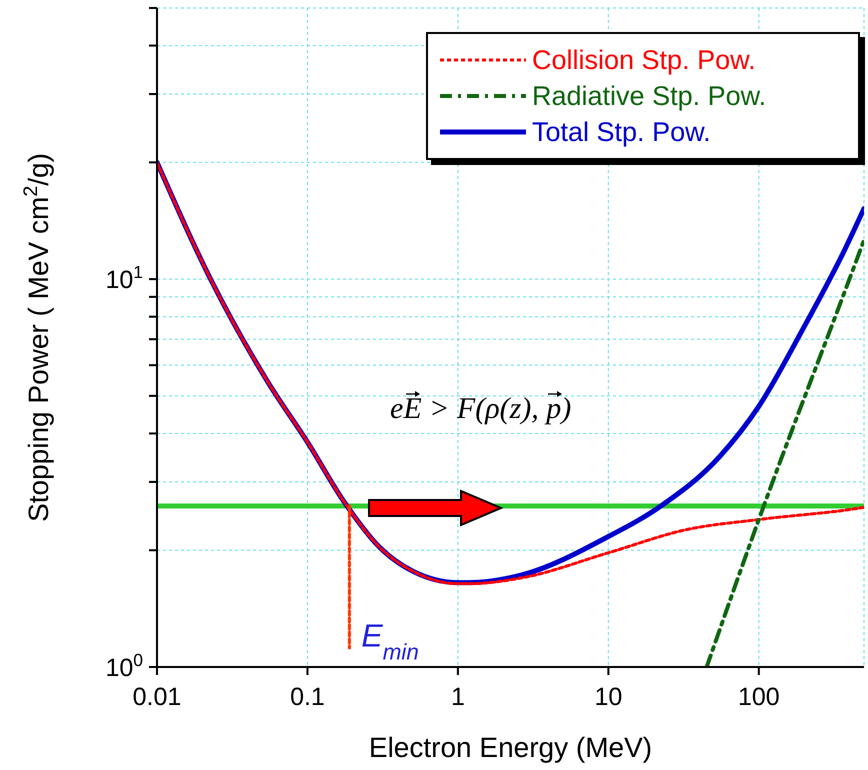  What do you see at coordinates (649, 96) in the screenshot?
I see `legend-label: Radiative Stp. Pow.` at bounding box center [649, 96].